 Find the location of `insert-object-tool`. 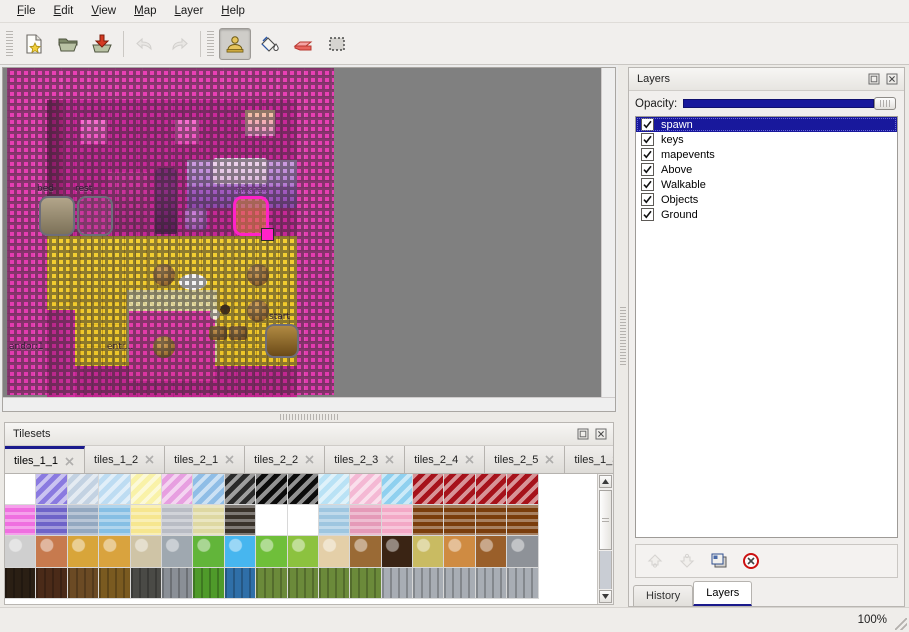

insert-object-tool is located at coordinates (235, 43).